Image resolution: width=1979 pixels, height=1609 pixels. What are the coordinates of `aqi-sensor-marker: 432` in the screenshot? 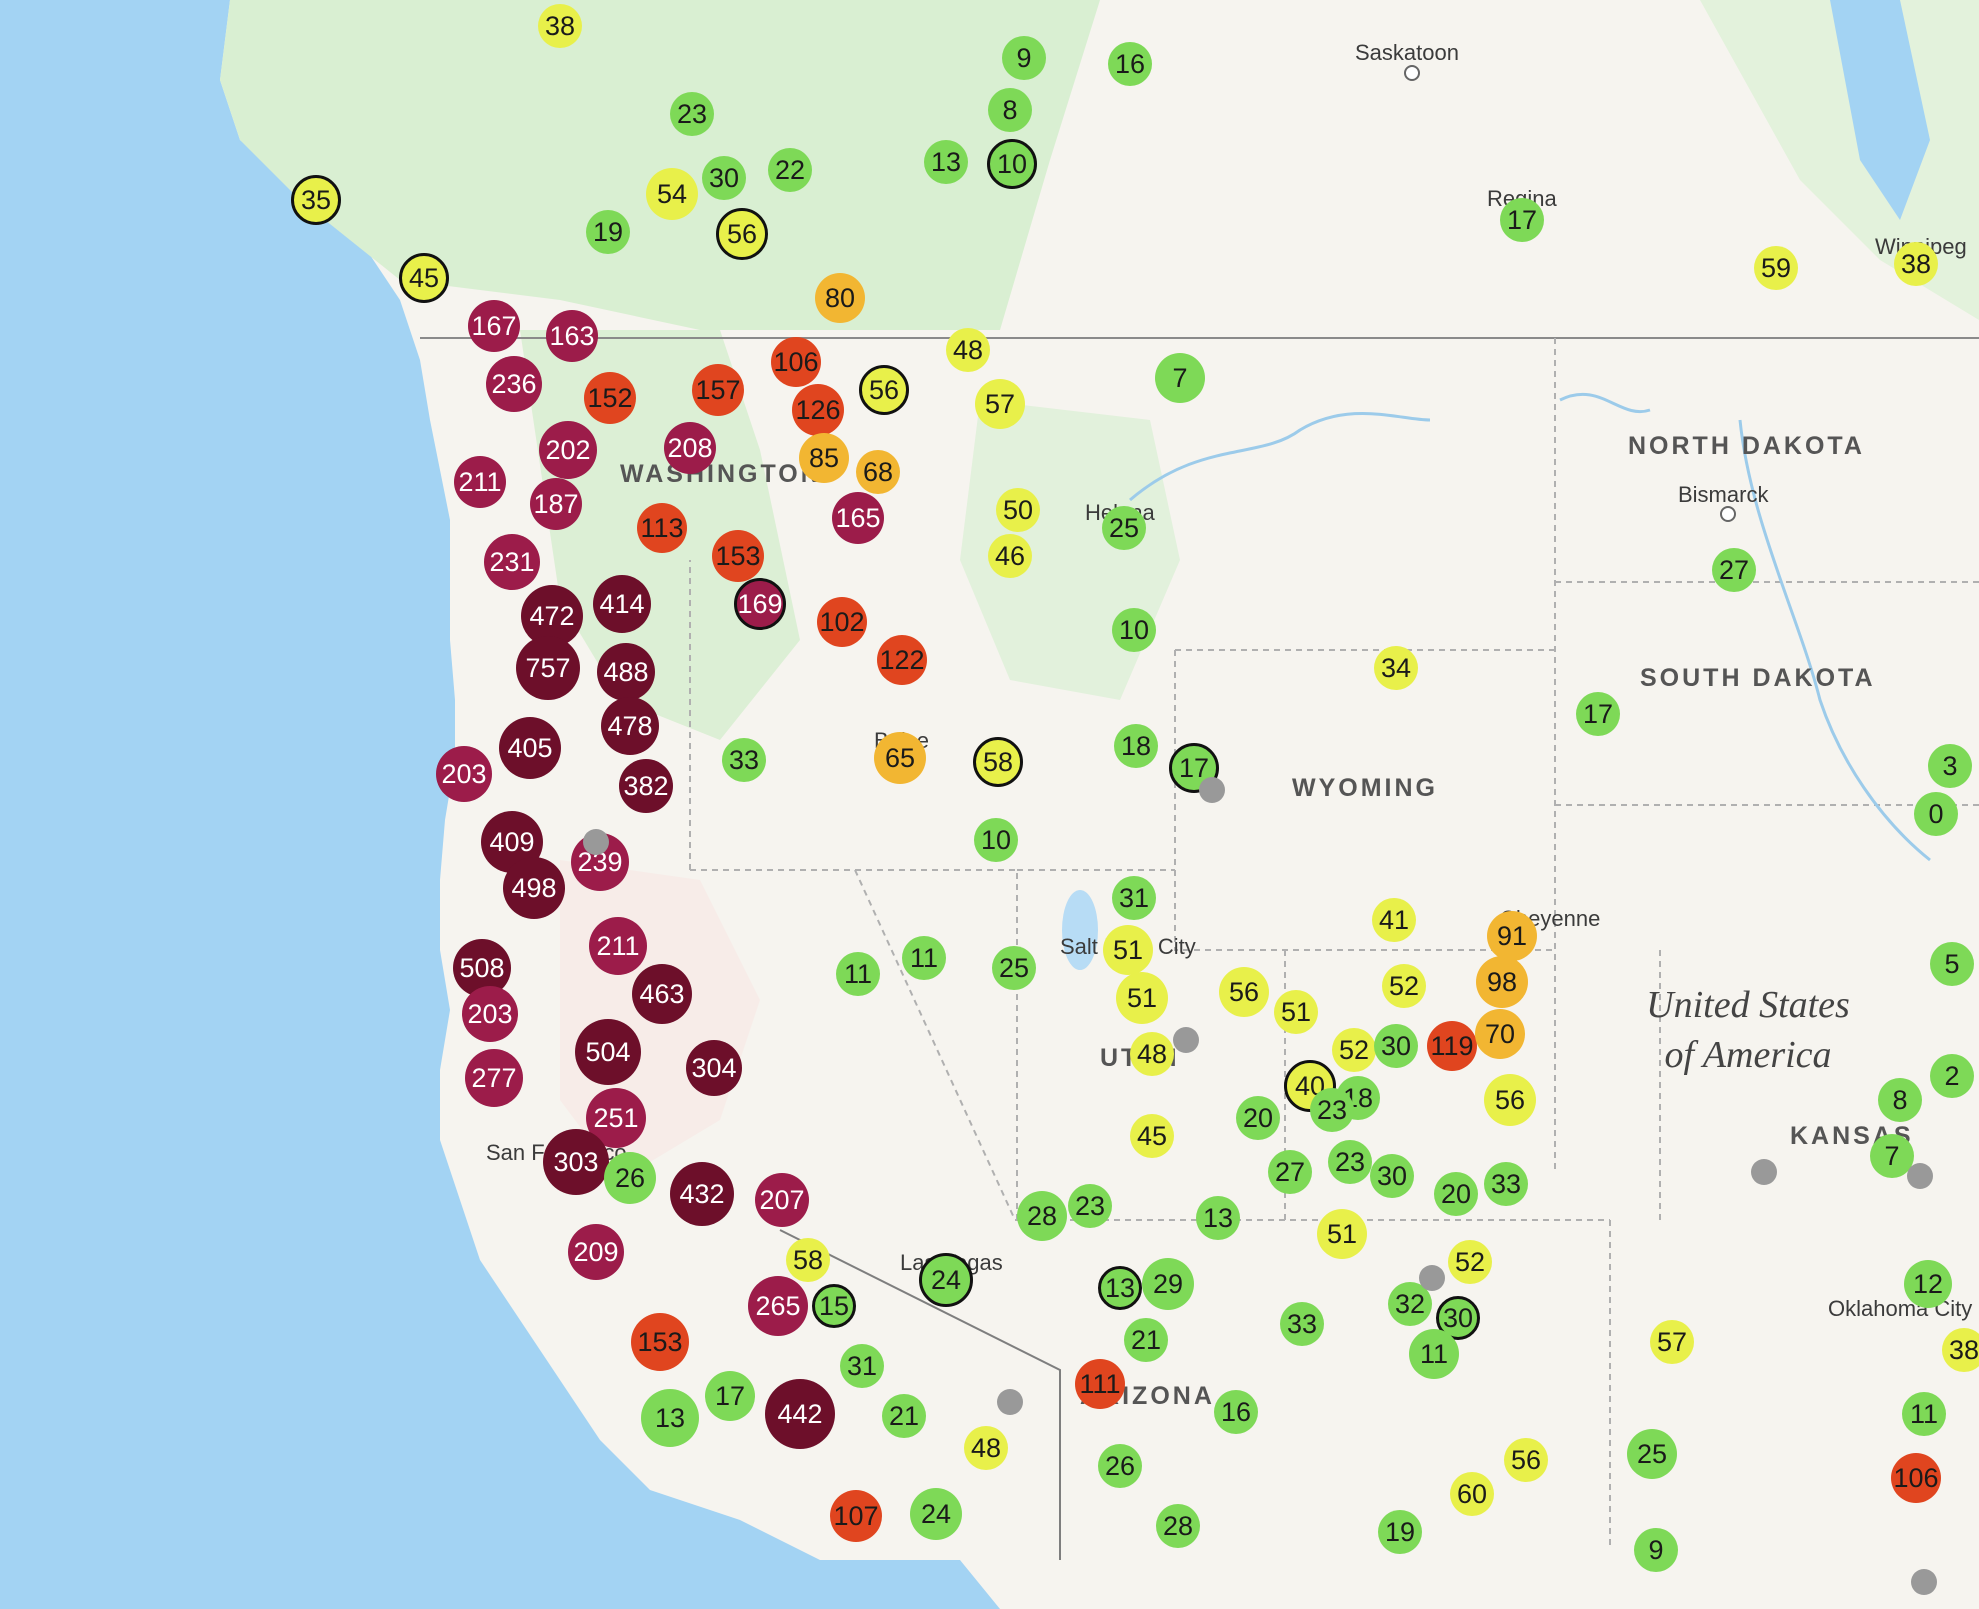 It's located at (702, 1194).